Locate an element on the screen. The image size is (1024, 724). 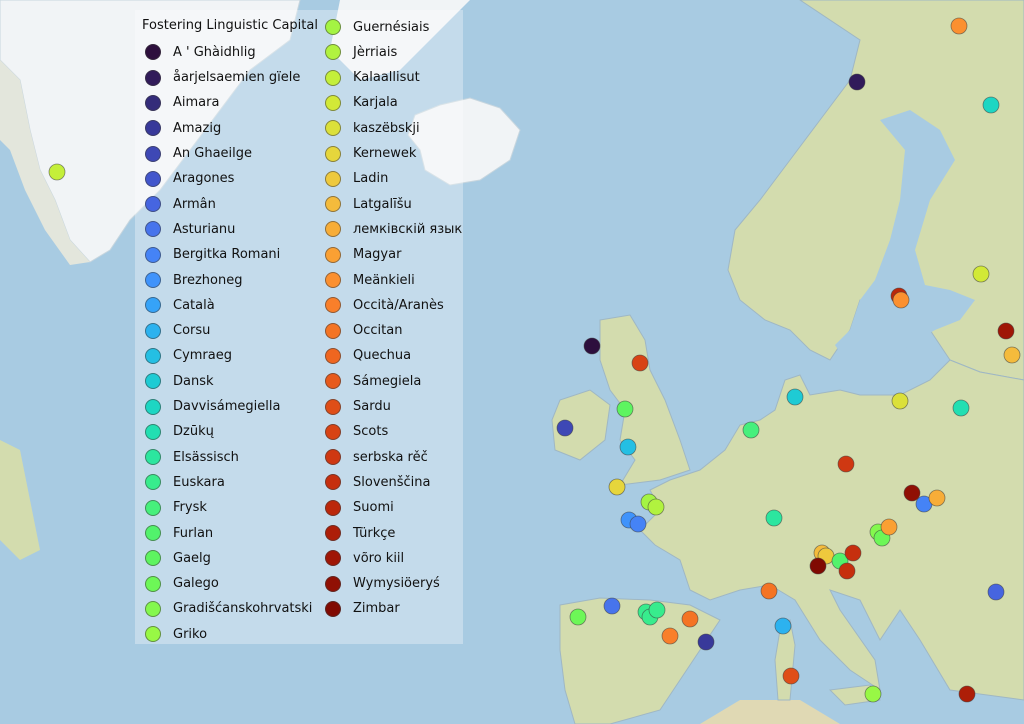
legend-item: Català is located at coordinates (180, 305).